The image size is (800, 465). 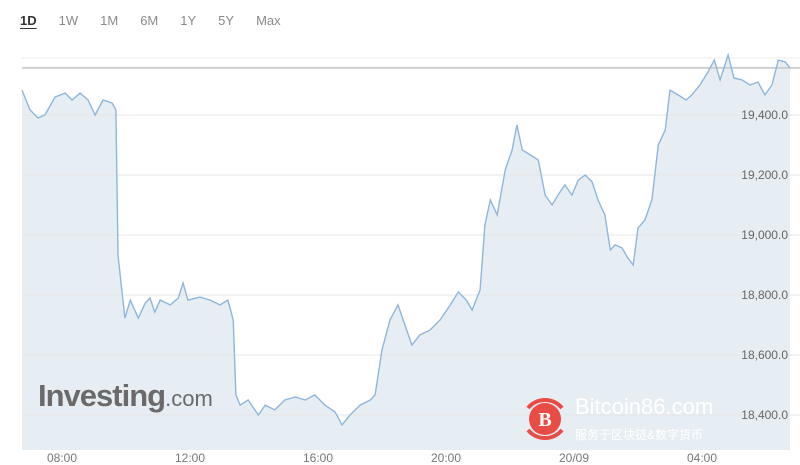 What do you see at coordinates (639, 435) in the screenshot?
I see `watermark-subtitle: 服务于区块链&数字货币` at bounding box center [639, 435].